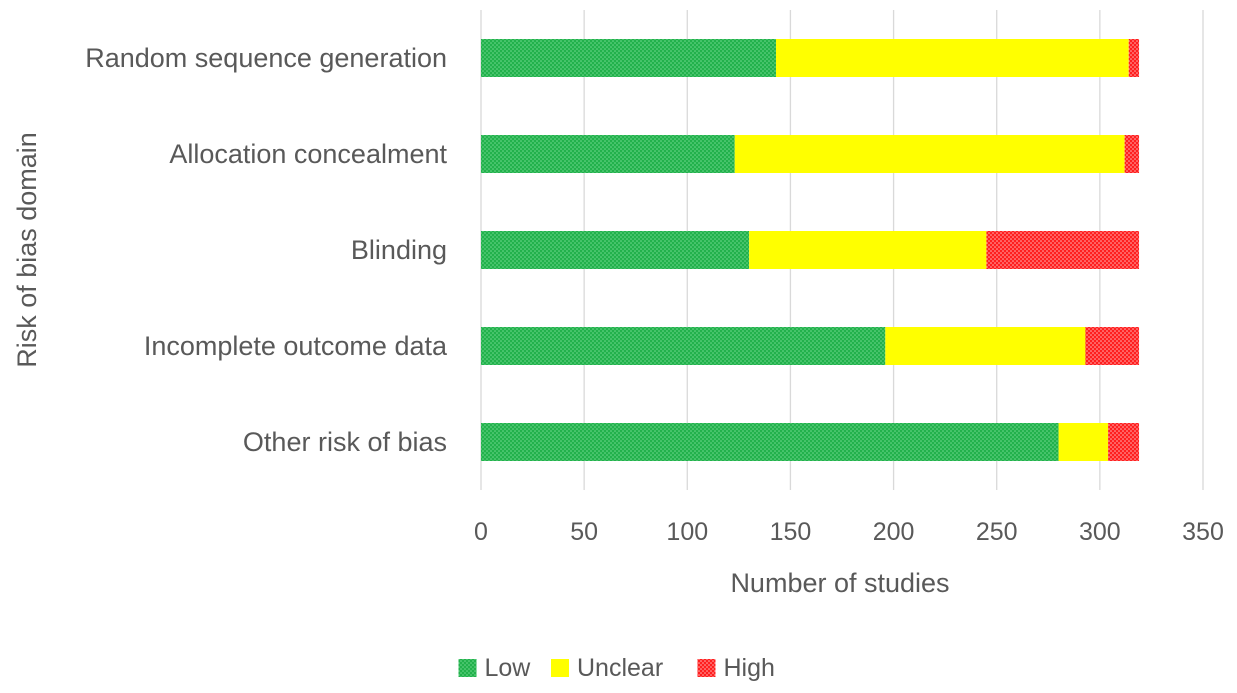 This screenshot has height=693, width=1237. What do you see at coordinates (560, 668) in the screenshot?
I see `legend-swatch-unclear` at bounding box center [560, 668].